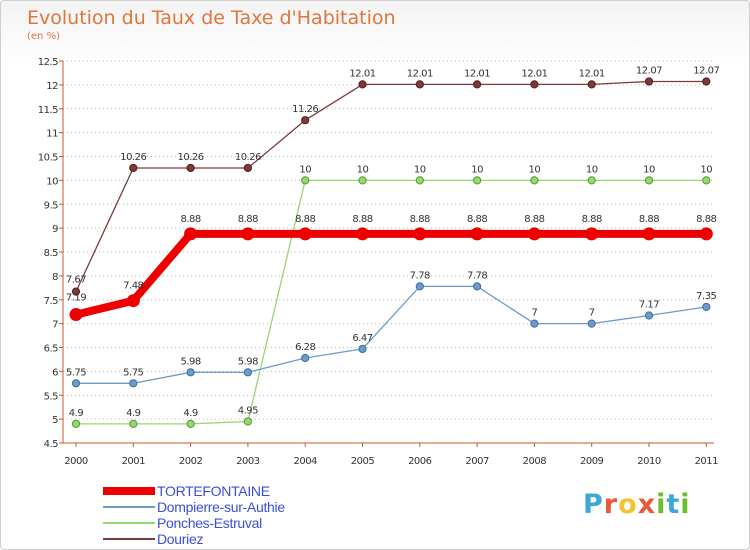  I want to click on y-tick-label: 4.5, so click(51, 444).